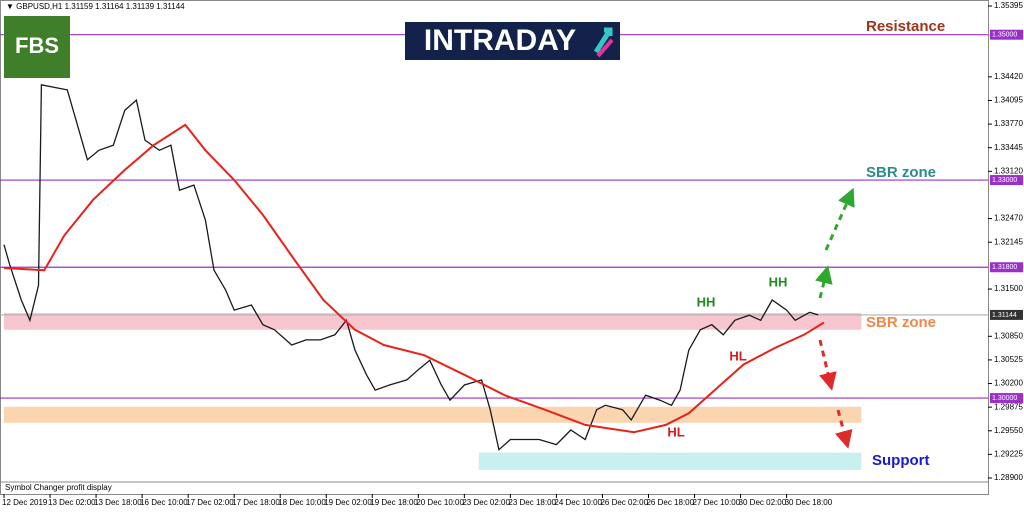 The width and height of the screenshot is (1024, 516). What do you see at coordinates (500, 40) in the screenshot?
I see `banner: INTRADAY` at bounding box center [500, 40].